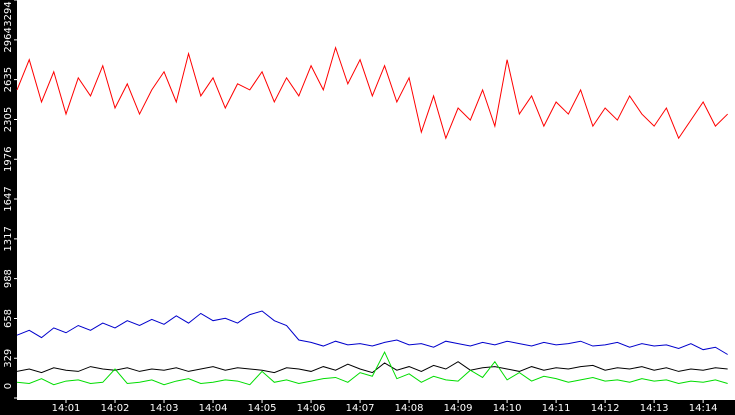 The height and width of the screenshot is (415, 735). Describe the element at coordinates (8, 198) in the screenshot. I see `y-tick-label: 1647` at that location.